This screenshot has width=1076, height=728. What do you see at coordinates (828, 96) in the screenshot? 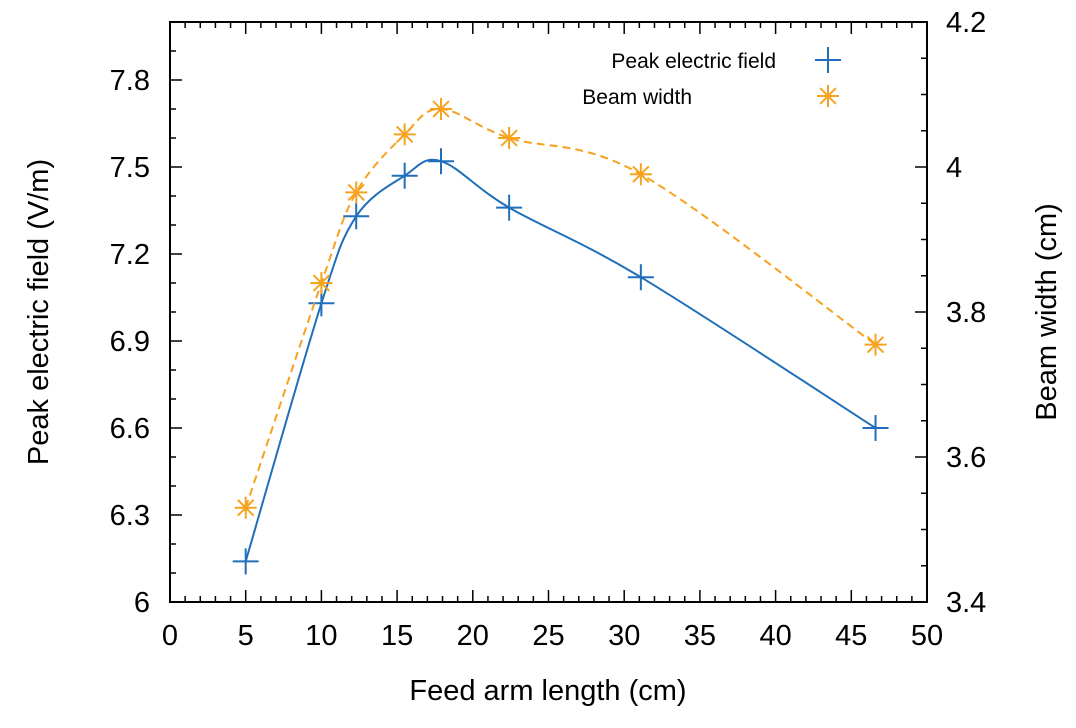
I see `legend-marker-beam-width` at bounding box center [828, 96].